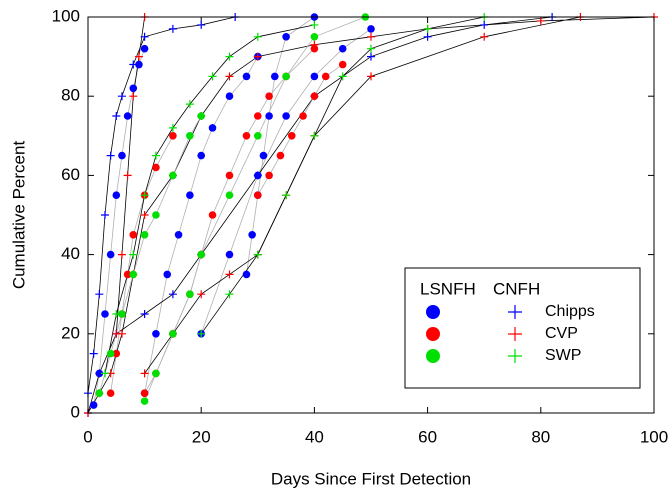 Image resolution: width=671 pixels, height=496 pixels. Describe the element at coordinates (75, 411) in the screenshot. I see `y-tick-label: 0` at that location.